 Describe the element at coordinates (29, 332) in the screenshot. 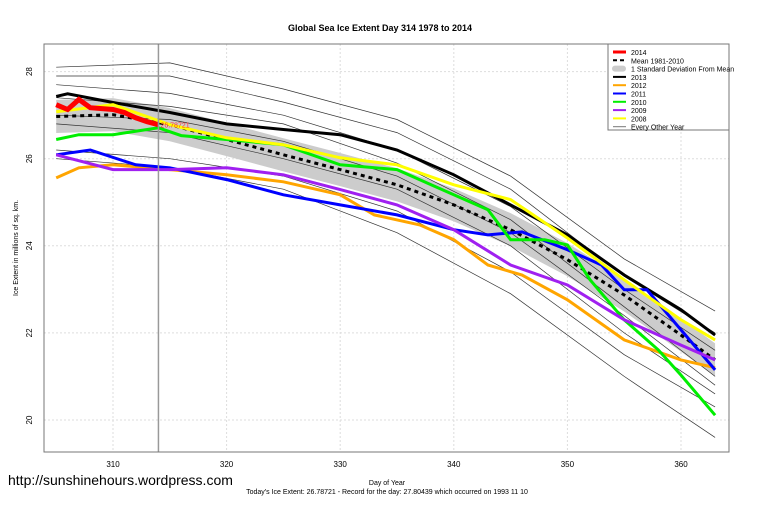

I see `y-tick-label: 22` at that location.